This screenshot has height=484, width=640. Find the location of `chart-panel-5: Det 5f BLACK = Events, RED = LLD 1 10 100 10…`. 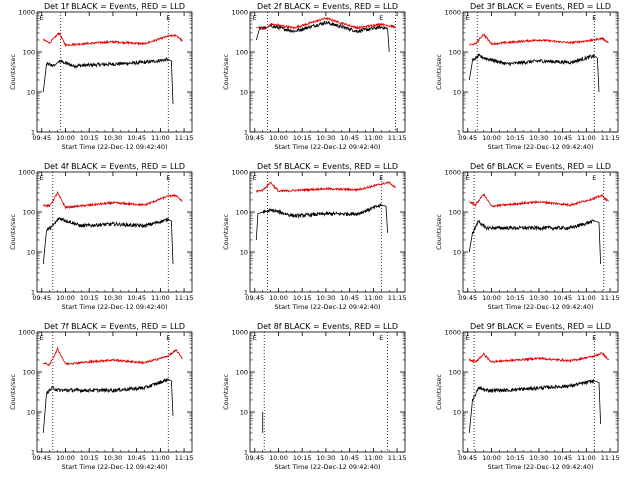

chart-panel-5: Det 5f BLACK = Events, RED = LLD 1 10 100 10… is located at coordinates (314, 236).